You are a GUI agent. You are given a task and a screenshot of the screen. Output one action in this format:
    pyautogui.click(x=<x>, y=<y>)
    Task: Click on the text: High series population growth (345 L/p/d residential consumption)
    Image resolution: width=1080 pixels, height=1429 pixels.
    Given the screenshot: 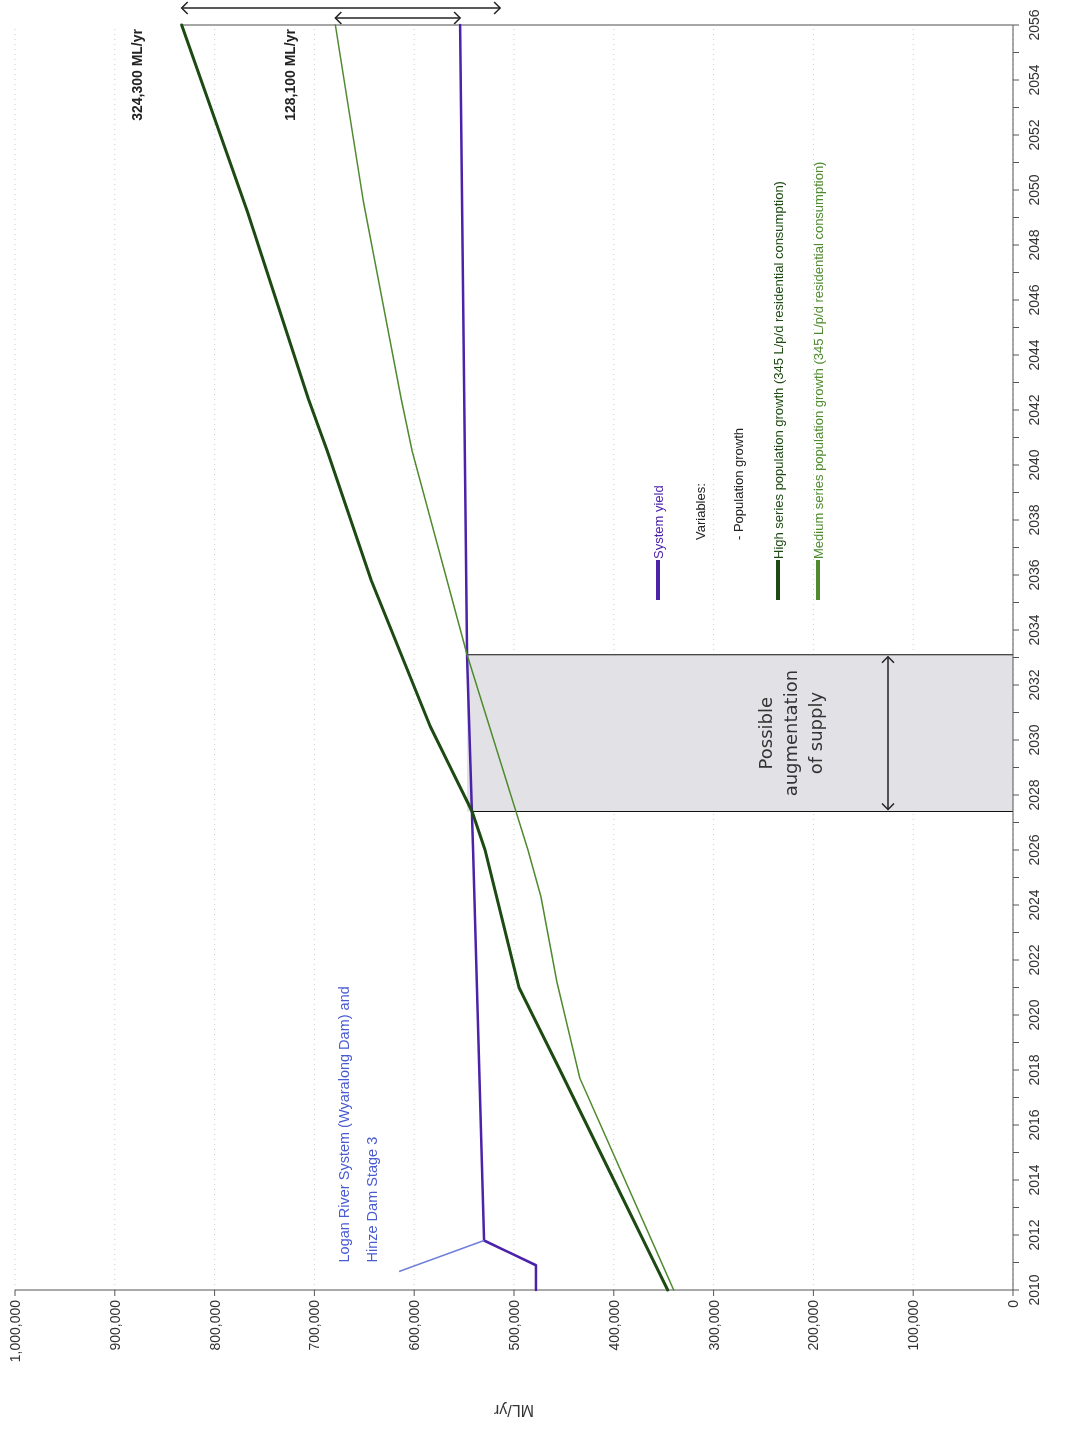 What is the action you would take?
    pyautogui.click(x=778, y=370)
    